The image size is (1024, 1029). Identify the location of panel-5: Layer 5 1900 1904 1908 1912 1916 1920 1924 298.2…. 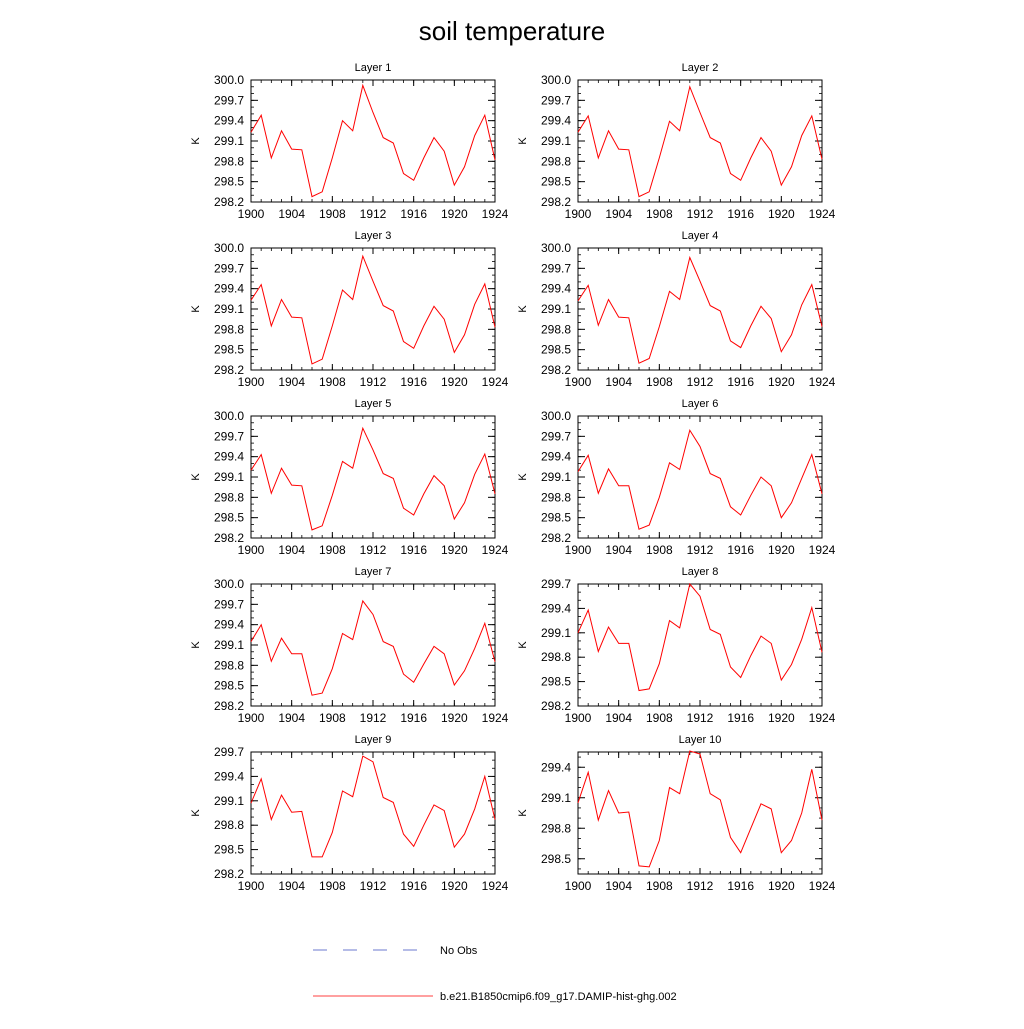
(349, 477).